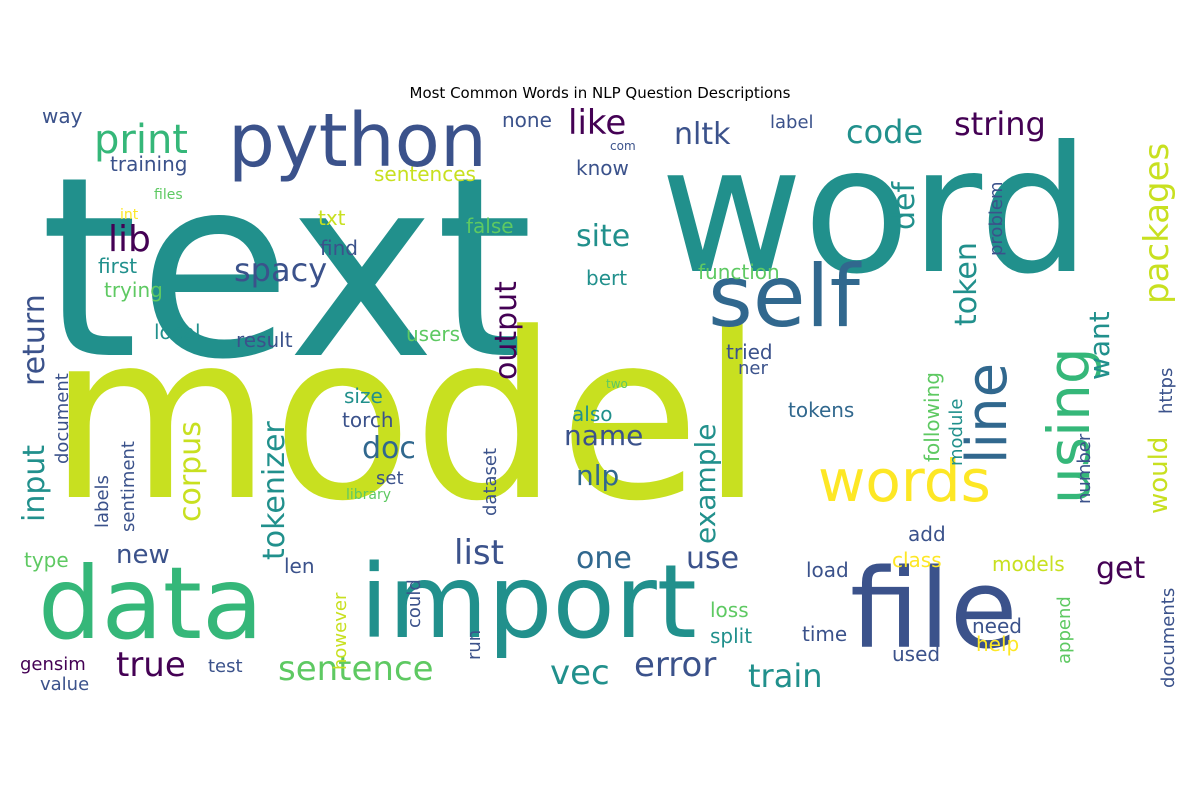 This screenshot has height=800, width=1200. Describe the element at coordinates (603, 236) in the screenshot. I see `cloud-word: site` at that location.